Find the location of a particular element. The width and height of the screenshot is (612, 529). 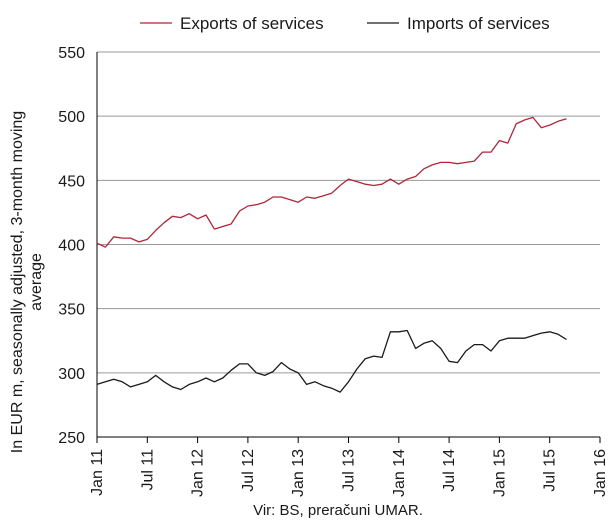

source-note: Vir: BS, preračuni UMAR. is located at coordinates (338, 510).